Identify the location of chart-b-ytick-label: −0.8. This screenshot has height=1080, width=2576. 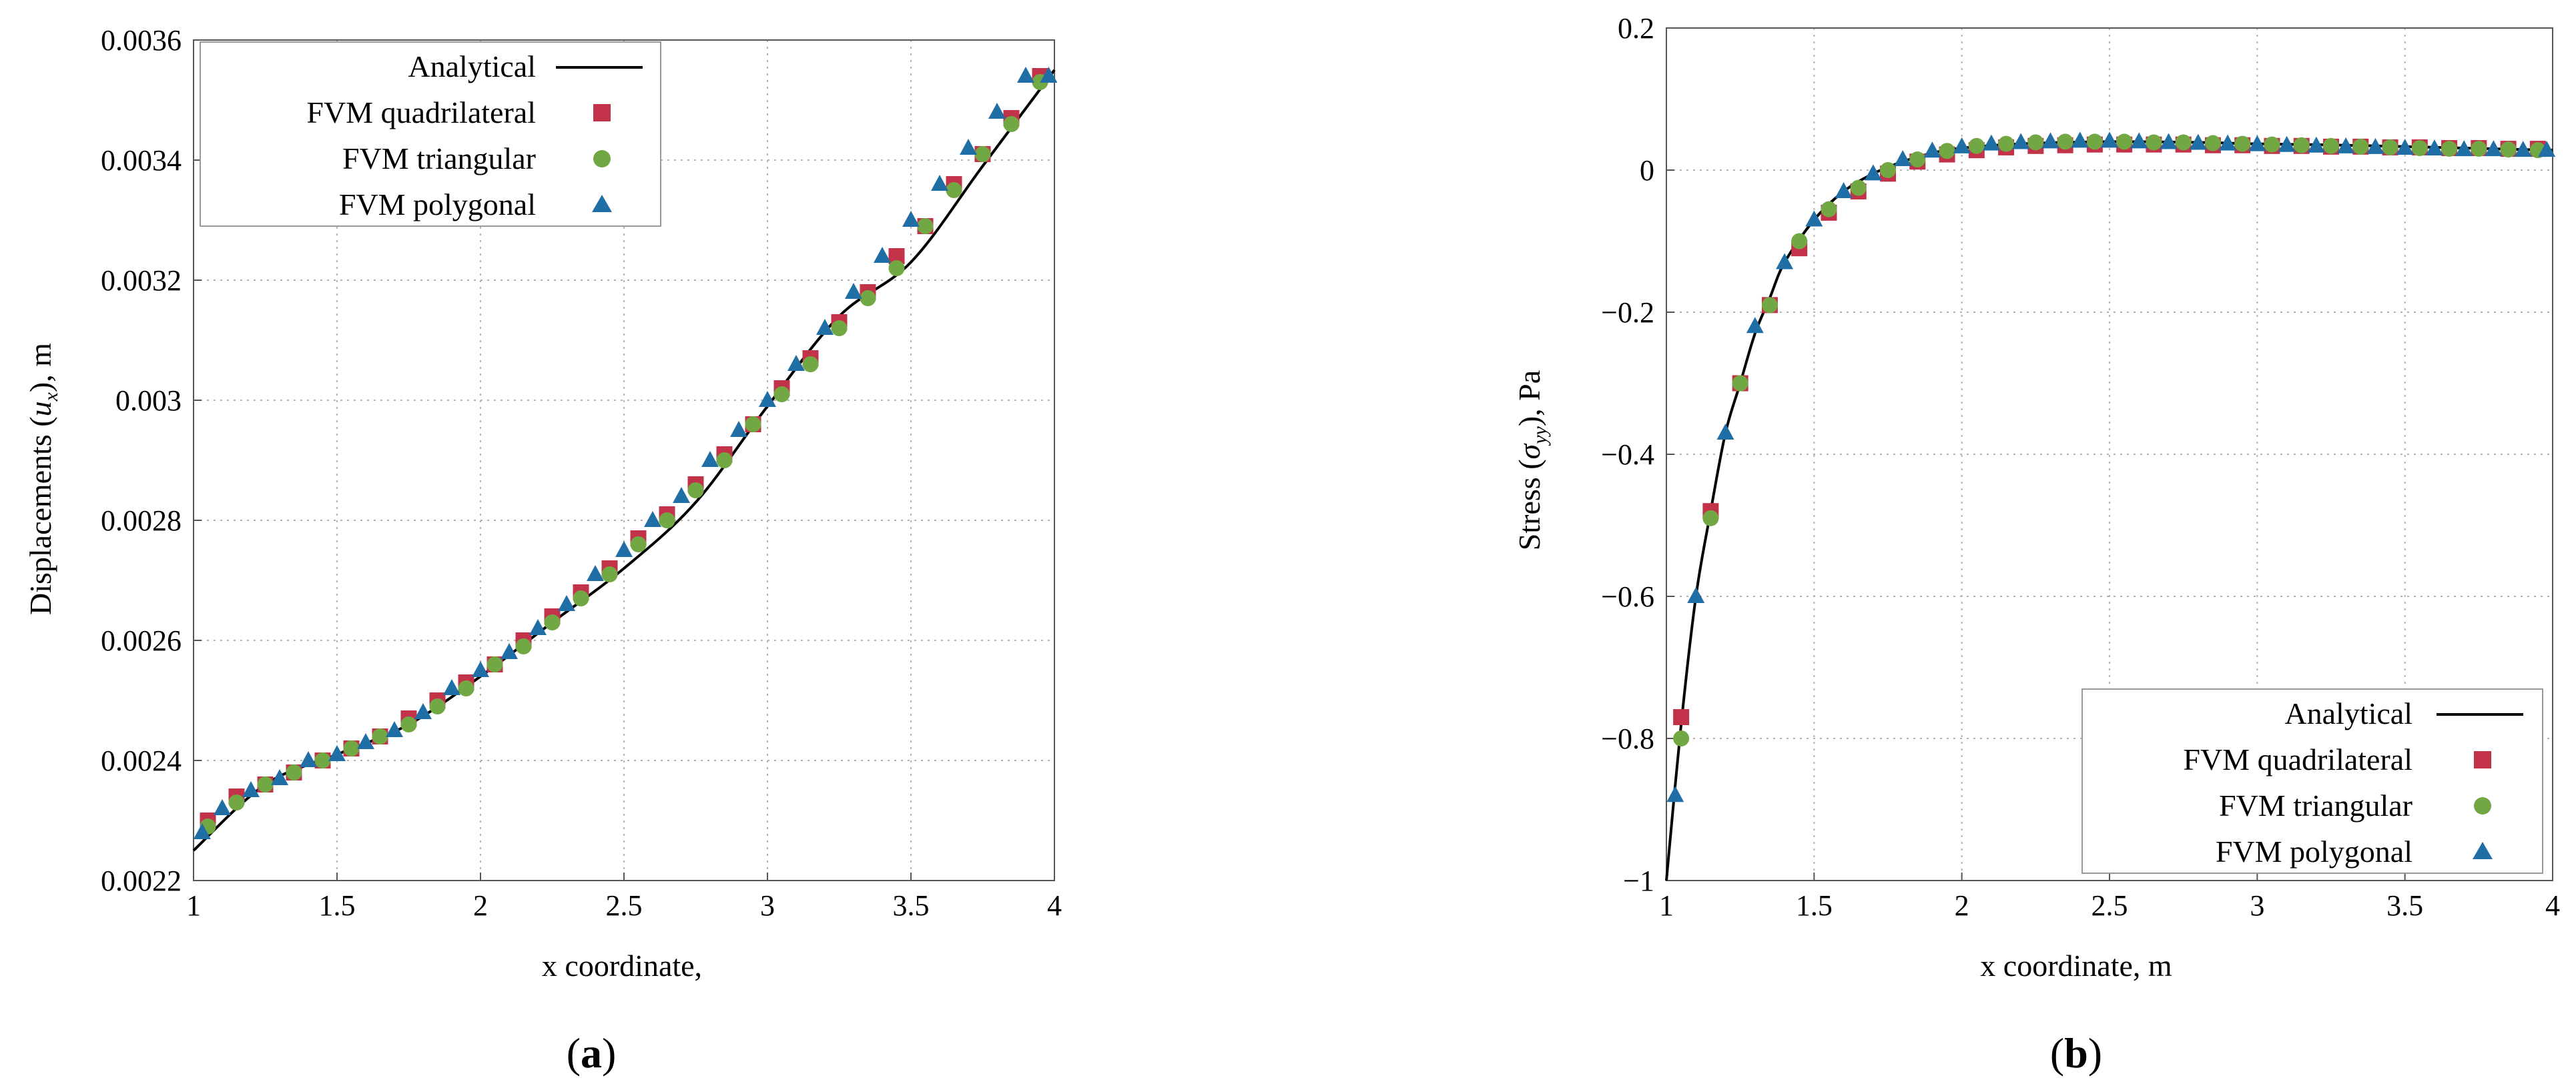
(1627, 738).